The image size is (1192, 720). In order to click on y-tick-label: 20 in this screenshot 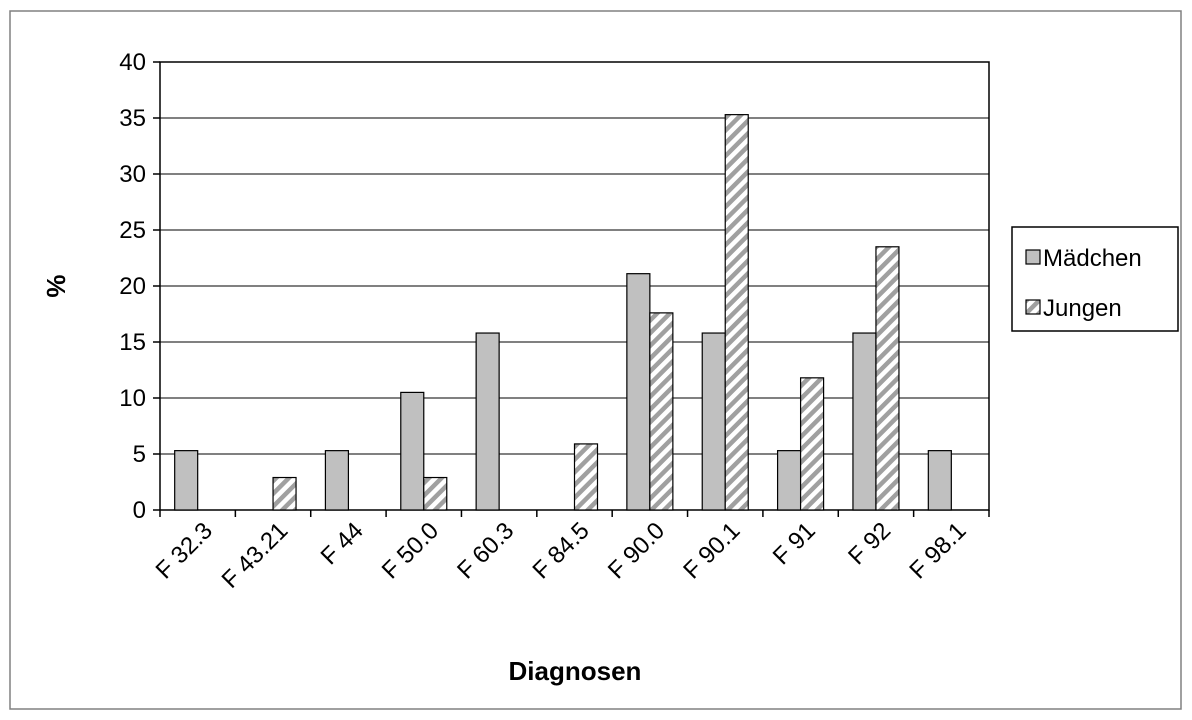, I will do `click(132, 286)`.